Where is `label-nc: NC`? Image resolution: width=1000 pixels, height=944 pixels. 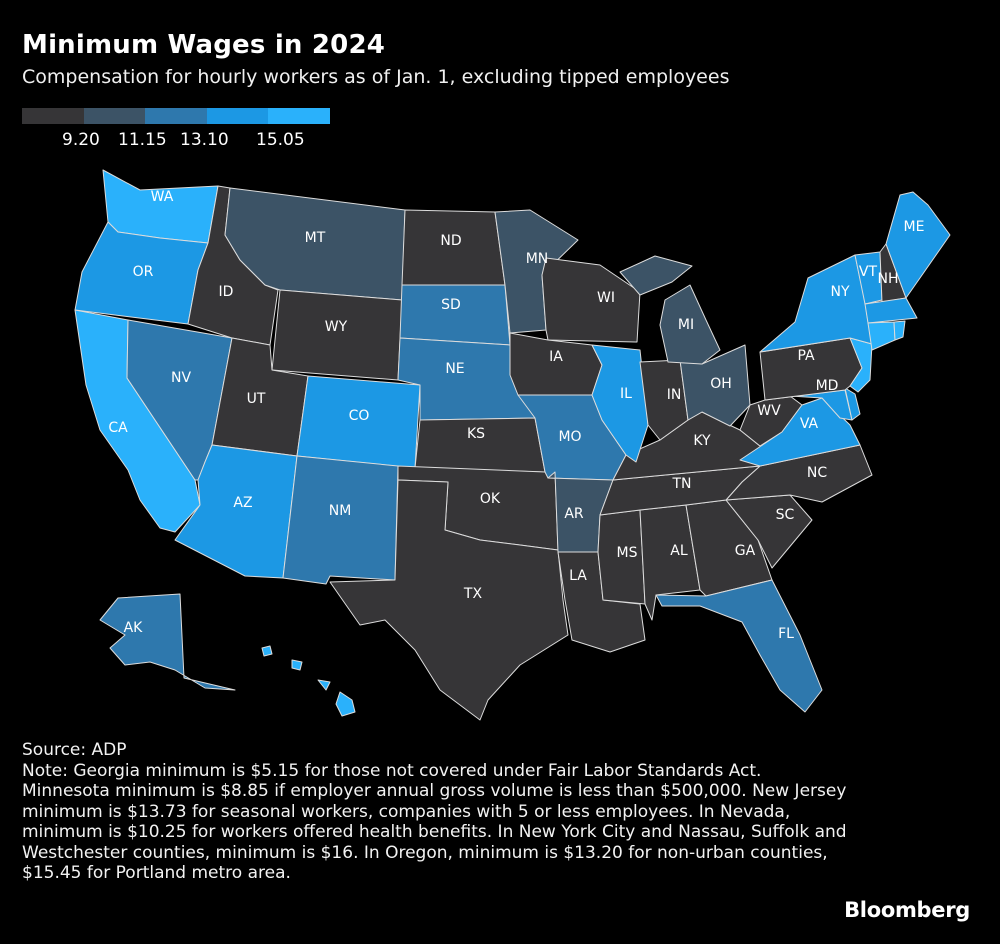
label-nc: NC is located at coordinates (817, 473).